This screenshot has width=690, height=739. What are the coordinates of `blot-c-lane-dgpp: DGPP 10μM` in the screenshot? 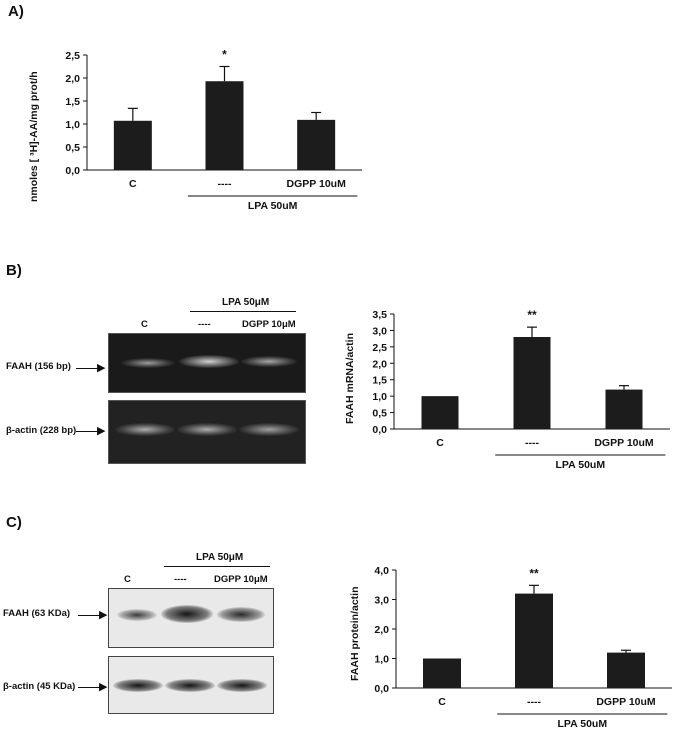 It's located at (241, 579).